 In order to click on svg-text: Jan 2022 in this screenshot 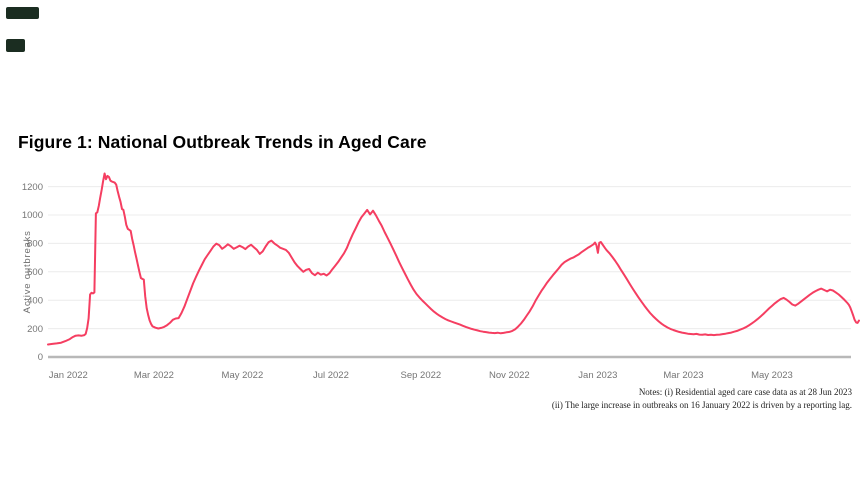, I will do `click(68, 375)`.